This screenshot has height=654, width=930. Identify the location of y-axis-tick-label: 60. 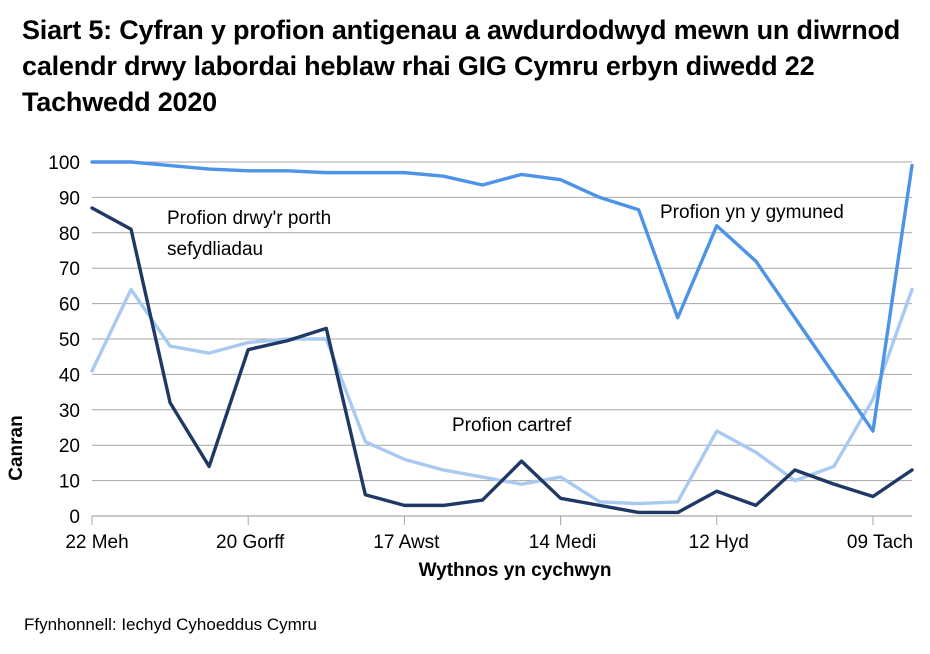
(69, 305).